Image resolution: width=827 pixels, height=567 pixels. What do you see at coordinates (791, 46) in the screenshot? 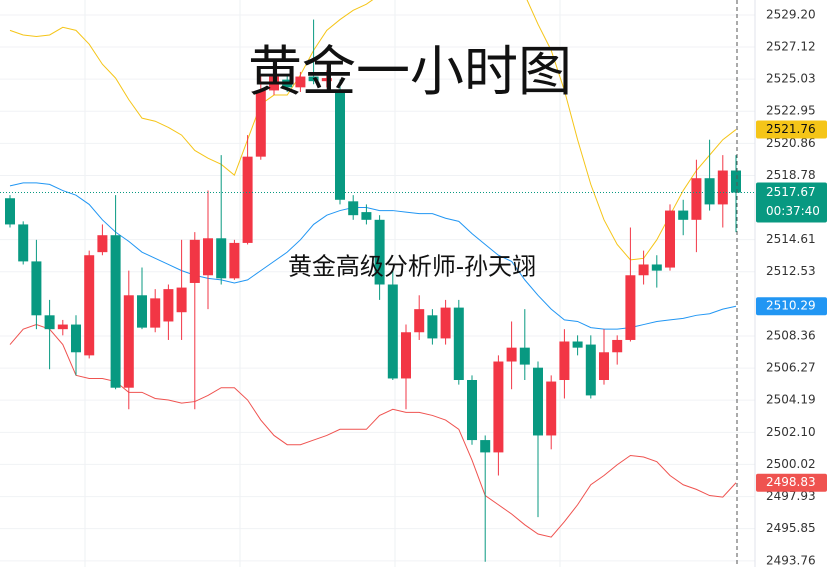
I see `y-tick-label: 2527.12` at bounding box center [791, 46].